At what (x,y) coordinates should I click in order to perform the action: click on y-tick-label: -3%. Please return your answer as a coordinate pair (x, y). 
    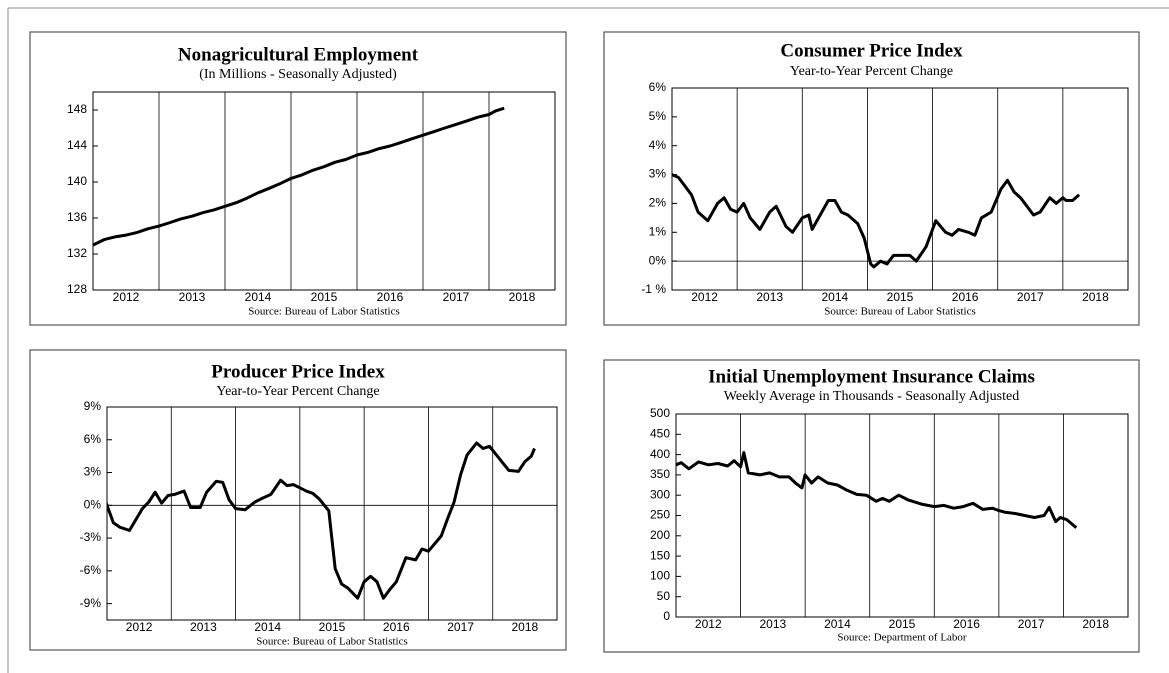
    Looking at the image, I should click on (91, 537).